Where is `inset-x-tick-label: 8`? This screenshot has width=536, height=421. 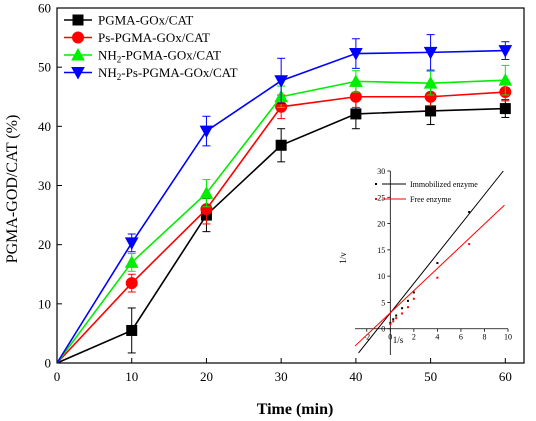 inset-x-tick-label: 8 is located at coordinates (484, 337).